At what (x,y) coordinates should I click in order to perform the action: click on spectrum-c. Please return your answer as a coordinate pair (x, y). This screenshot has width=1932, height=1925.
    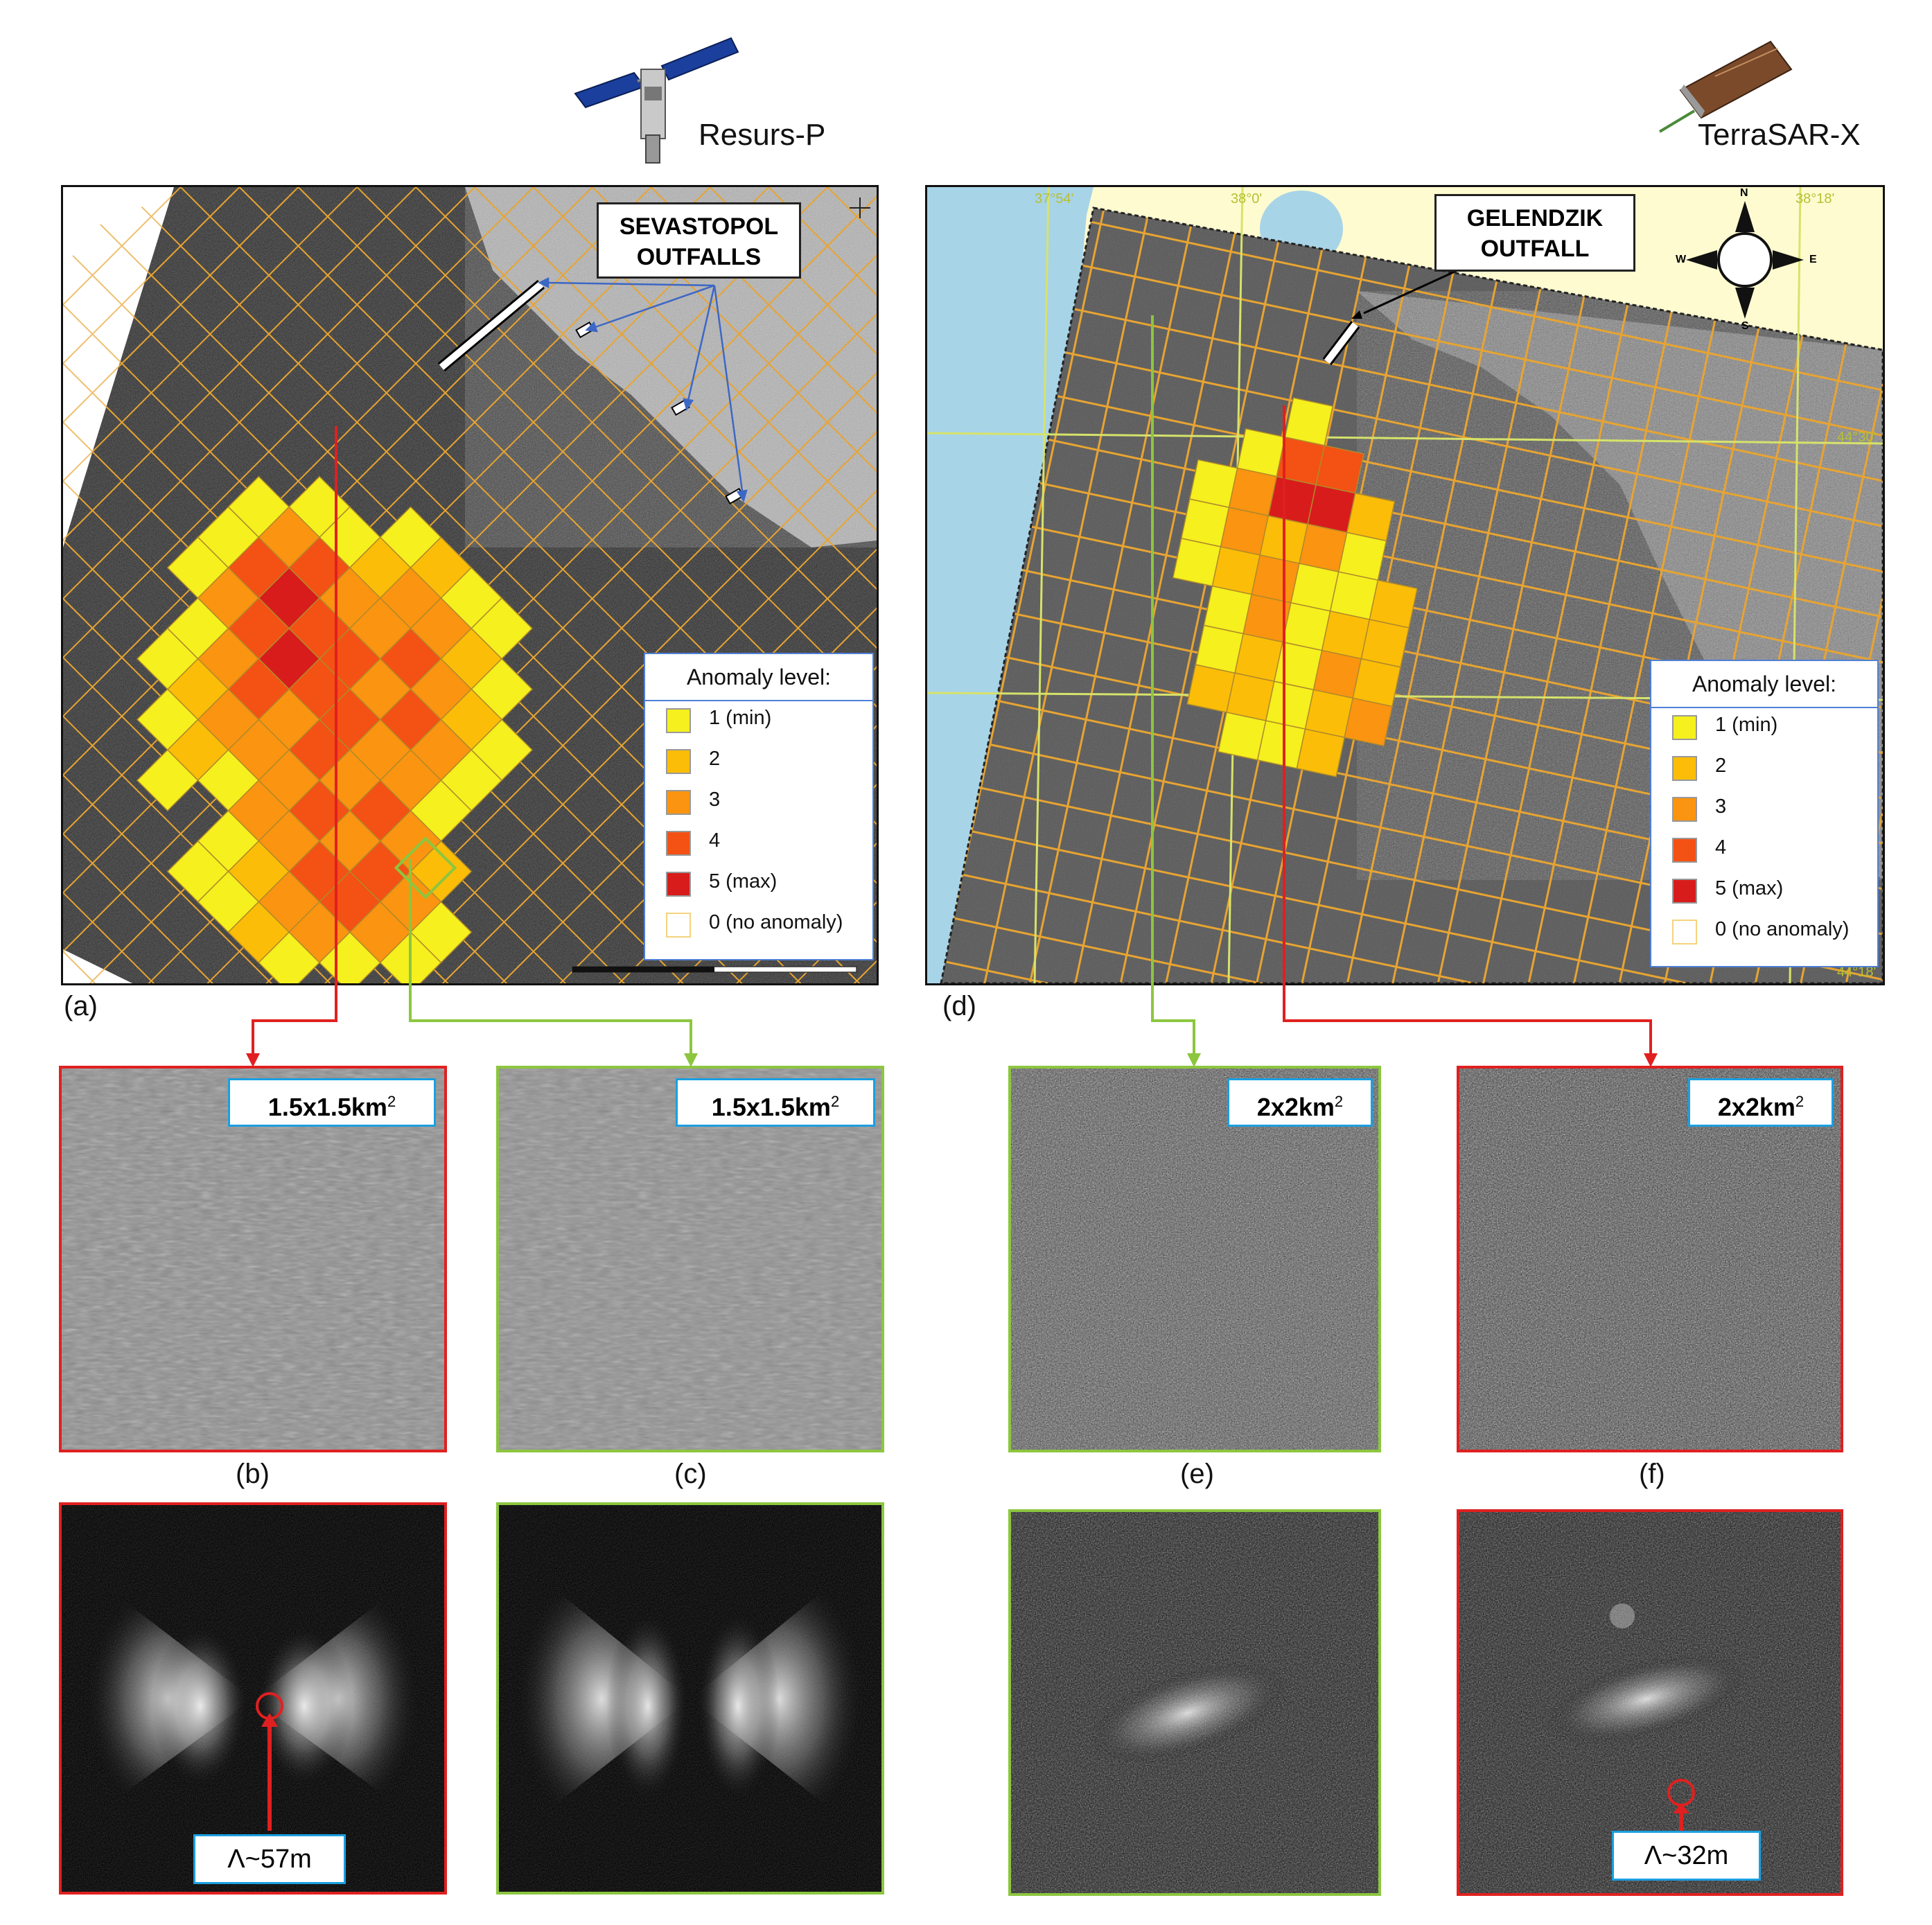
    Looking at the image, I should click on (690, 1698).